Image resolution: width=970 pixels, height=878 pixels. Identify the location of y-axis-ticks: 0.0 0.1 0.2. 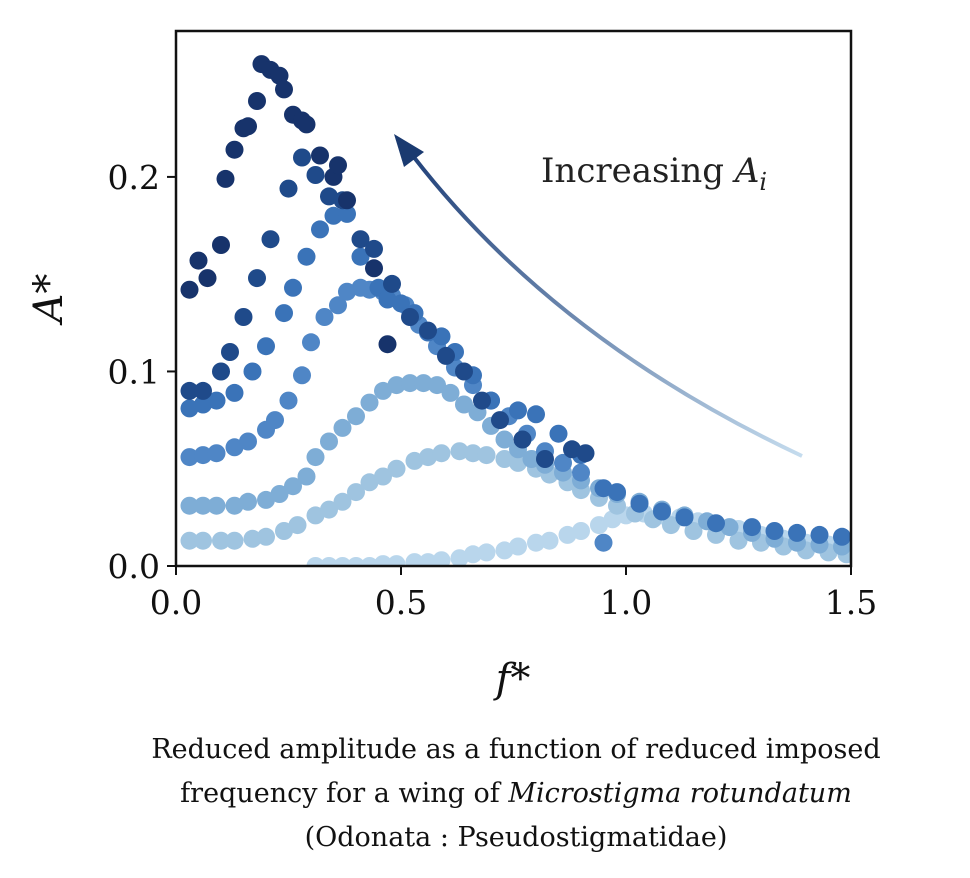
(142, 372).